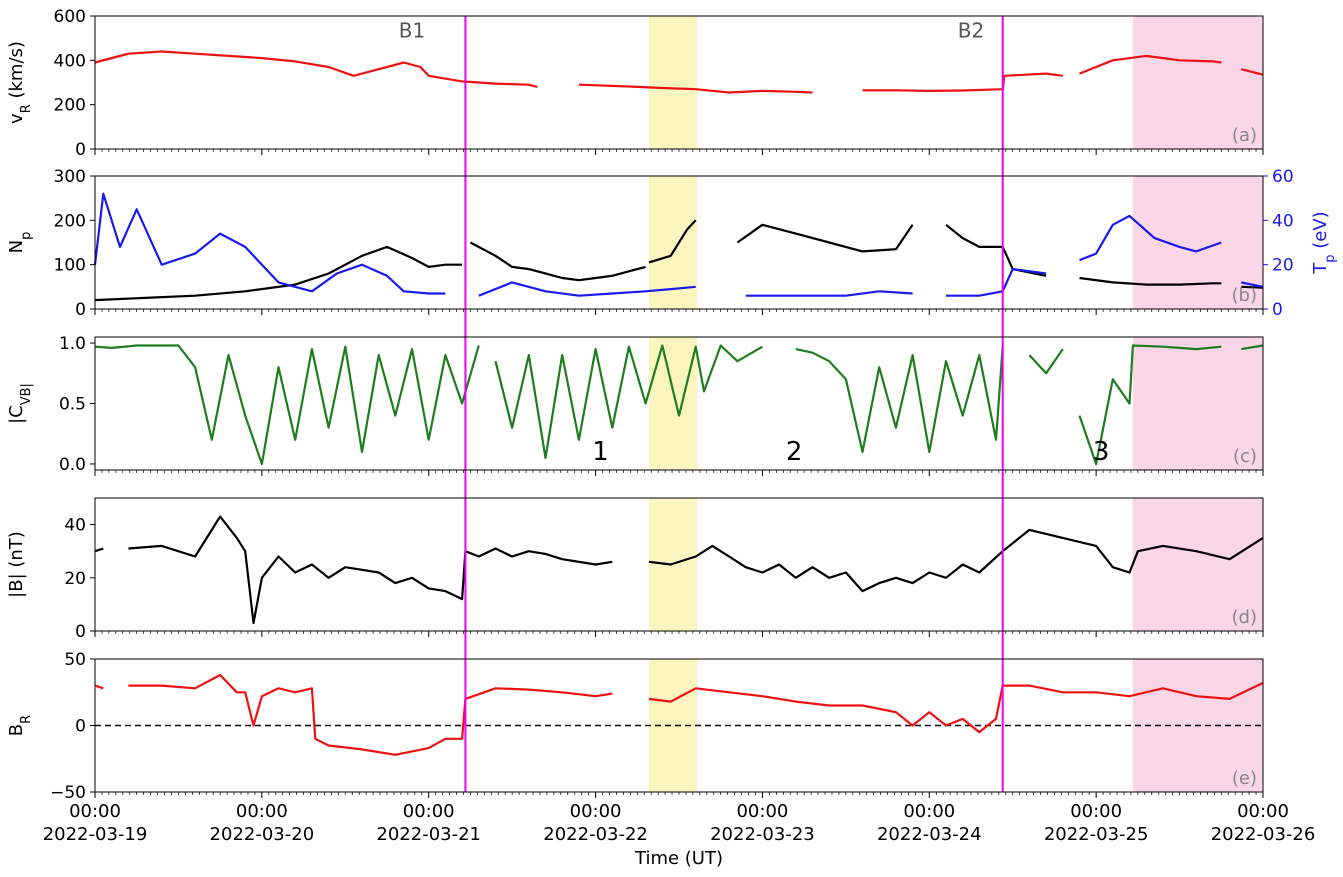 The image size is (1343, 877). I want to click on y-tick-label: 40, so click(75, 526).